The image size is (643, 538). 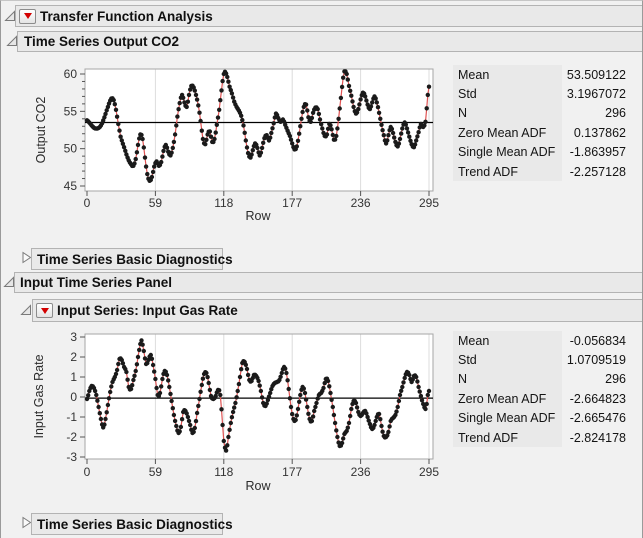 I want to click on stats-row: Zero Mean ADF -2.664823, so click(x=539, y=399).